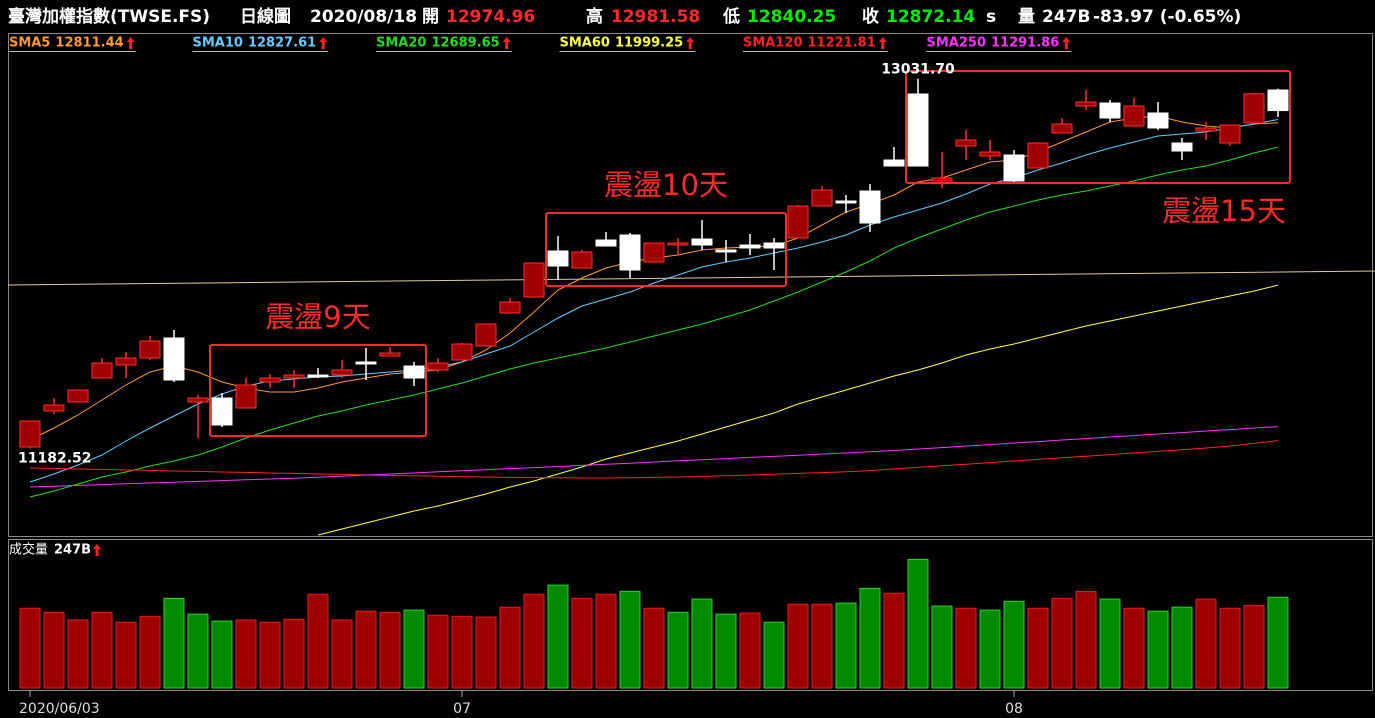  What do you see at coordinates (282, 43) in the screenshot?
I see `legend-value: 12827.61` at bounding box center [282, 43].